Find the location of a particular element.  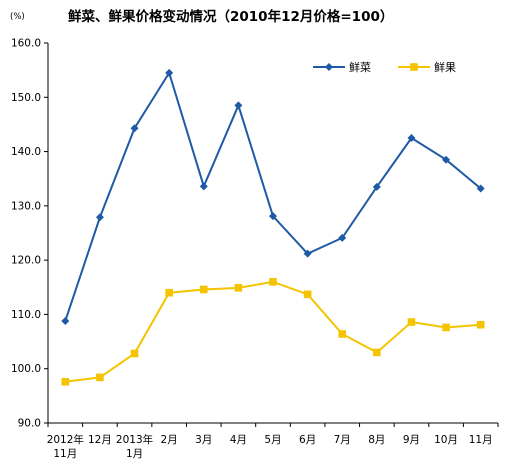

legend-item: 鲜菜 is located at coordinates (342, 67).